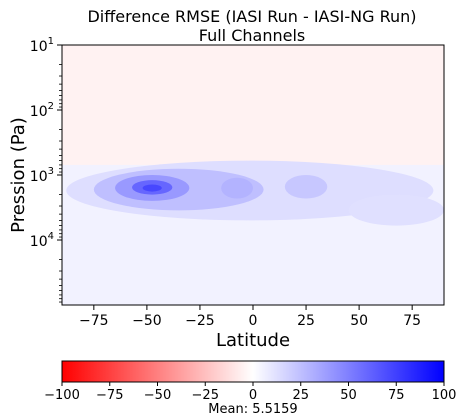  Describe the element at coordinates (359, 321) in the screenshot. I see `x-tick-label: 50` at that location.